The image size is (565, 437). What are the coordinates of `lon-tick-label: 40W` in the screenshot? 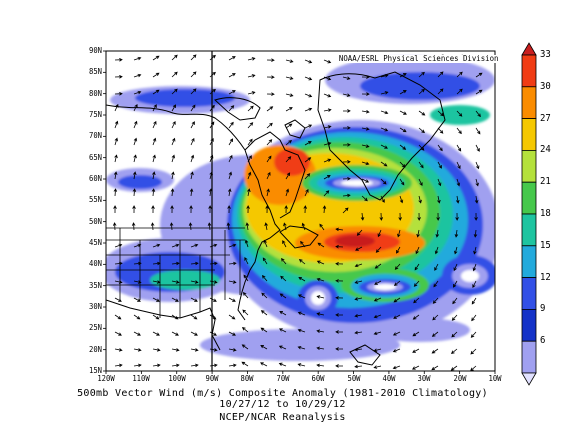 It's located at (389, 378).